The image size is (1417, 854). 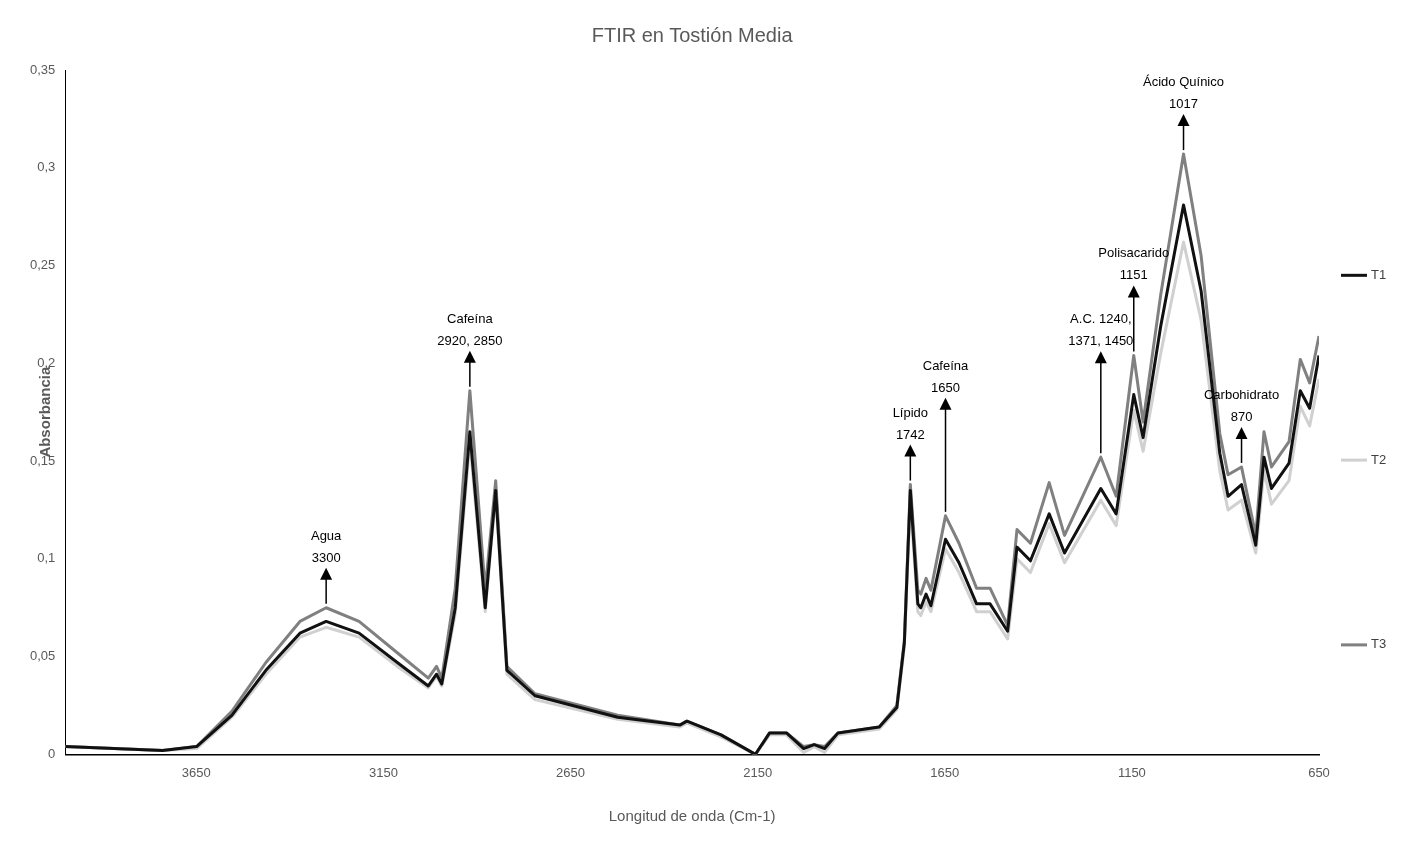 I want to click on annotation: Agua 3300, so click(x=326, y=546).